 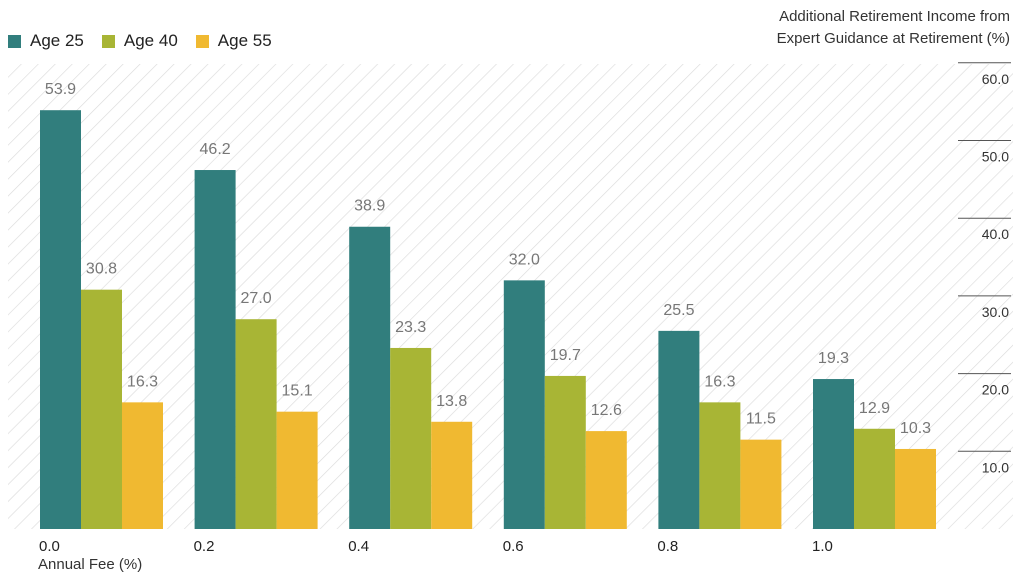 I want to click on category-label-2: 0.4, so click(x=358, y=546).